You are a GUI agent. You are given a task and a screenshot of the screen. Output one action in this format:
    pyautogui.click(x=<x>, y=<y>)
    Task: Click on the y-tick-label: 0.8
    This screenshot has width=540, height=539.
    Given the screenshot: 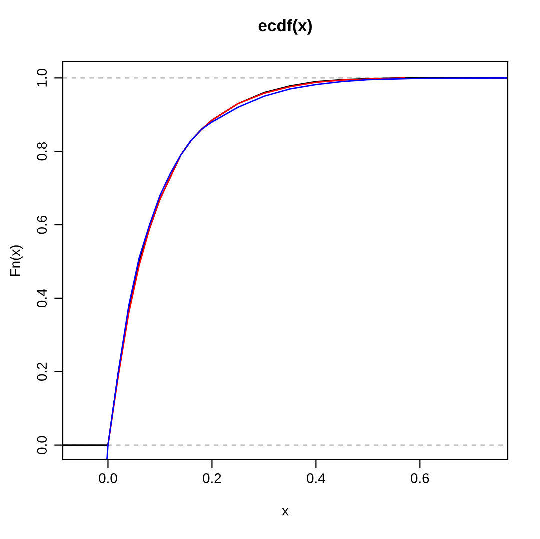 What is the action you would take?
    pyautogui.click(x=42, y=151)
    